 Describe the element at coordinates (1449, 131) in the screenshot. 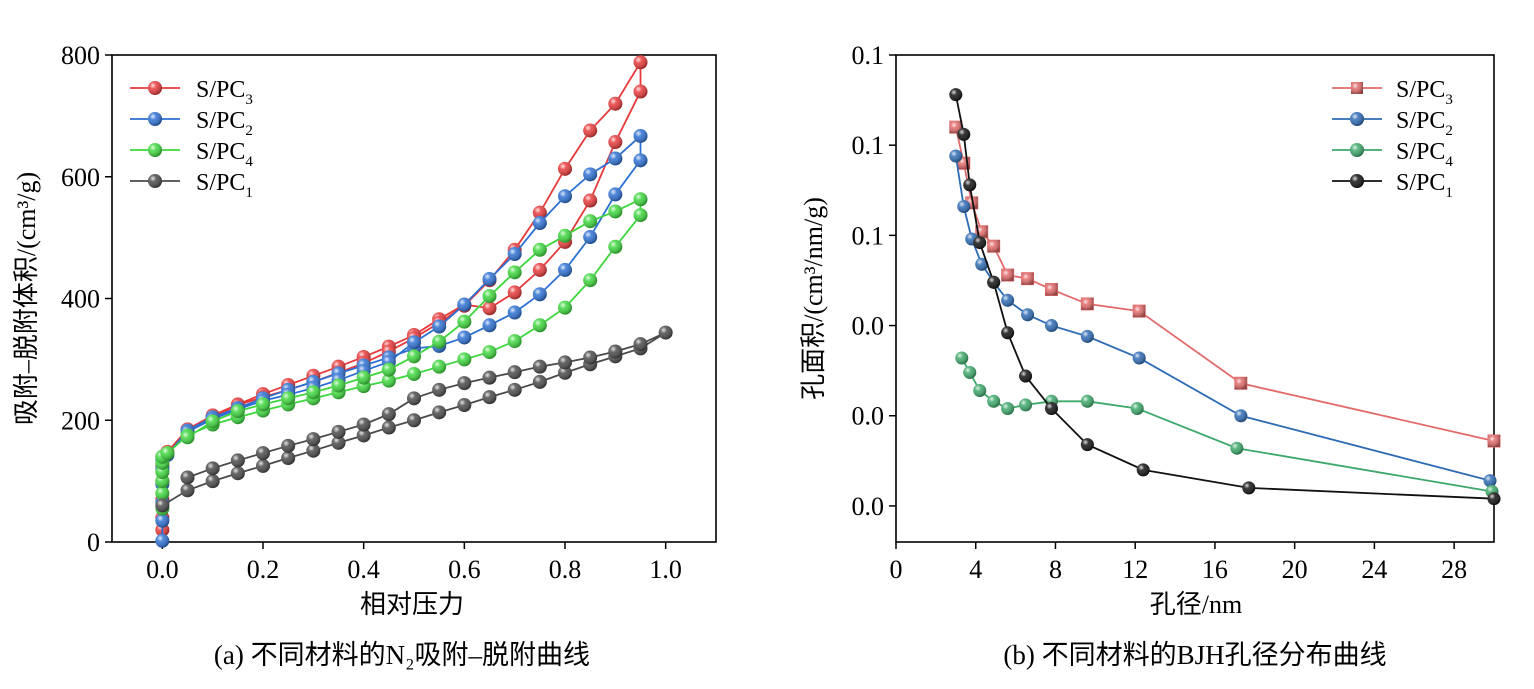

I see `legend-label-subscript: 2` at that location.